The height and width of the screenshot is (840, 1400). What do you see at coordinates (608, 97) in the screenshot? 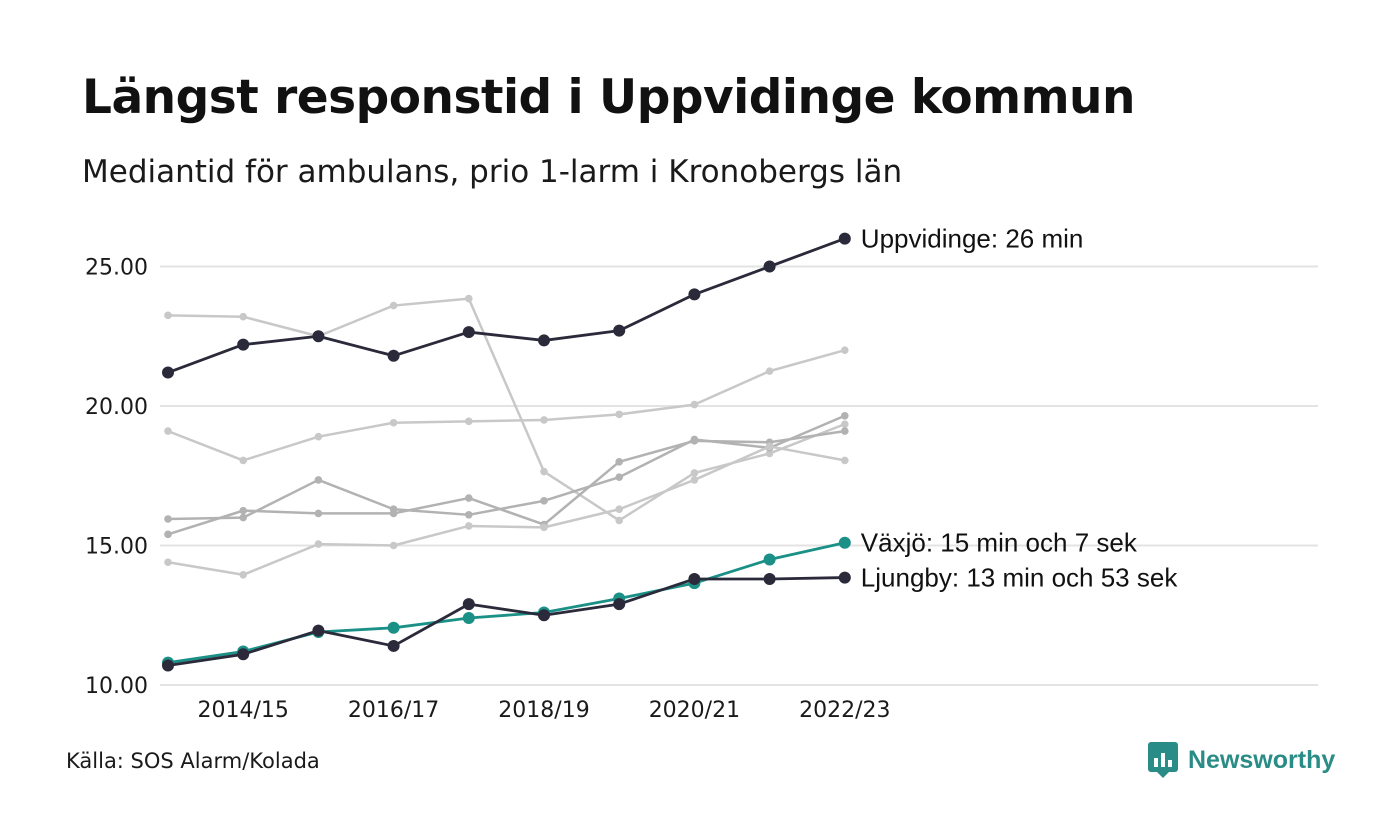
I see `chart-title: Längst responstid i Uppvidinge kommun` at bounding box center [608, 97].